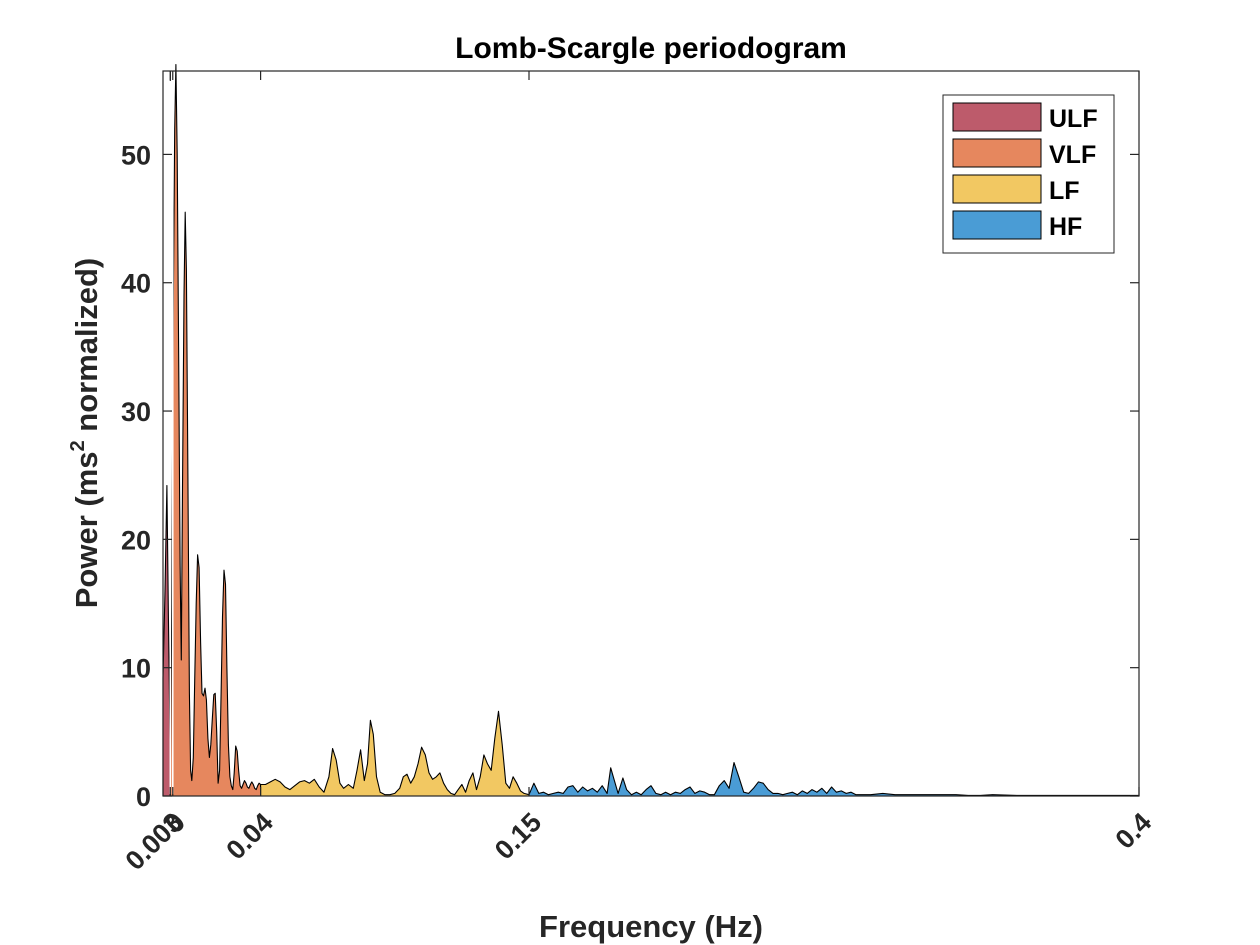 This screenshot has height=945, width=1260. I want to click on legend-swatch-lf, so click(997, 189).